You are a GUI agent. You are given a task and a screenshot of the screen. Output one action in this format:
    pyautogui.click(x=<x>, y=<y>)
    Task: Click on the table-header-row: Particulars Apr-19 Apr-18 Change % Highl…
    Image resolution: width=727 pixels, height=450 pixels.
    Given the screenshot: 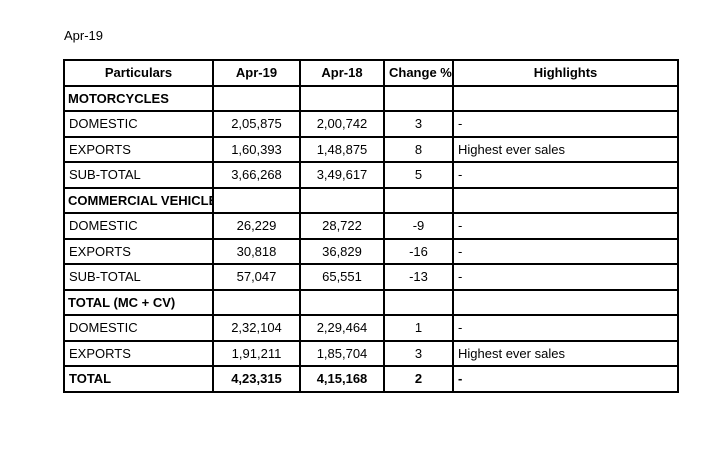 What is the action you would take?
    pyautogui.click(x=371, y=73)
    